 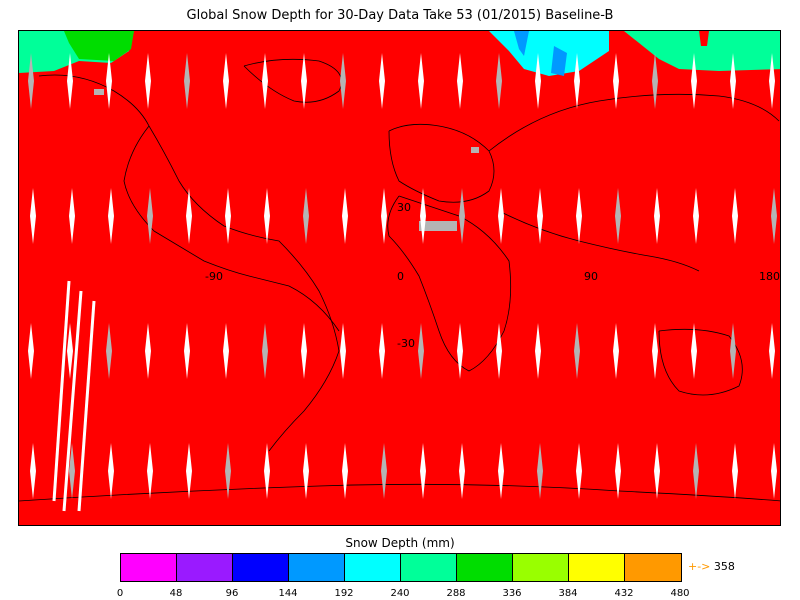 I want to click on color-scale-tick-label: 240, so click(x=400, y=593).